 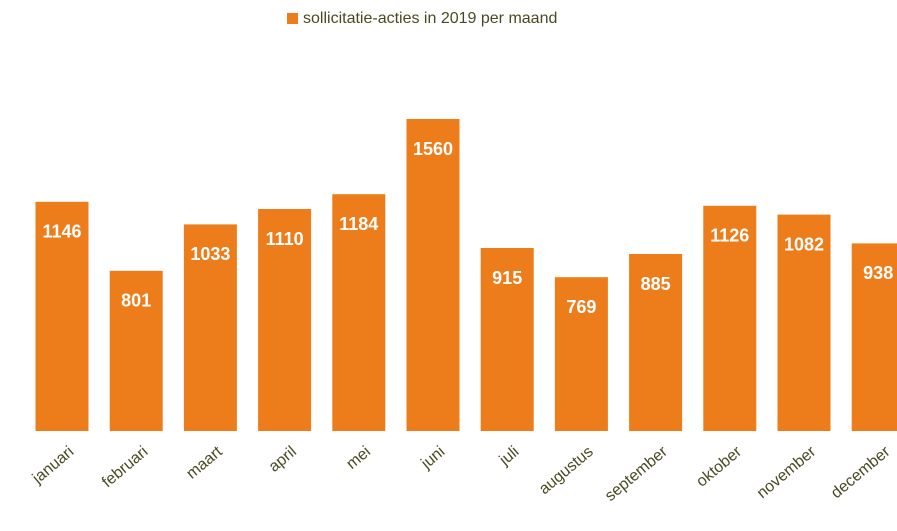 What do you see at coordinates (656, 284) in the screenshot?
I see `data-label: 885` at bounding box center [656, 284].